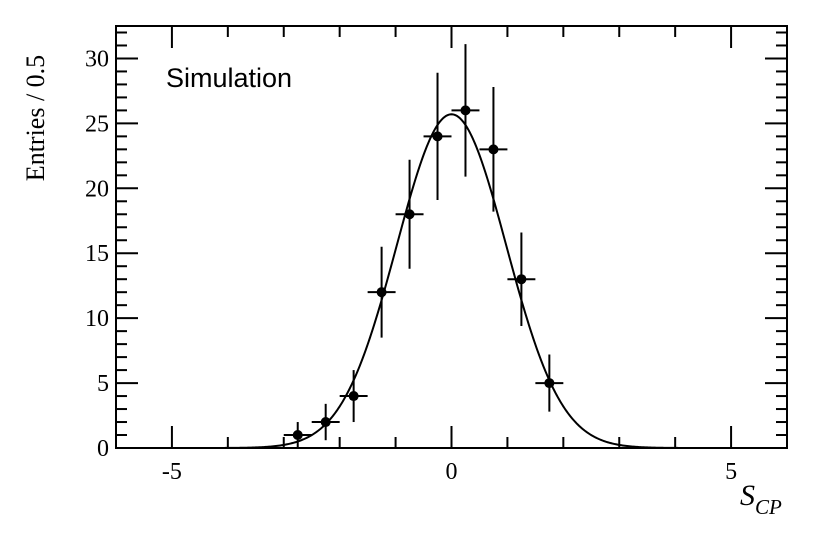 Image resolution: width=830 pixels, height=533 pixels. I want to click on simulation-label: Simulation, so click(229, 78).